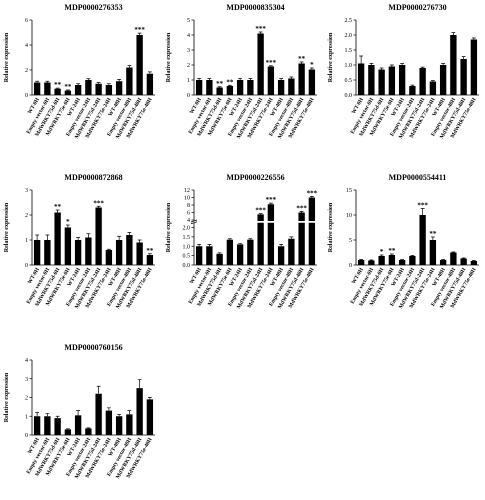 This screenshot has width=485, height=500. Describe the element at coordinates (349, 96) in the screenshot. I see `y-tick-label: 0.0` at that location.